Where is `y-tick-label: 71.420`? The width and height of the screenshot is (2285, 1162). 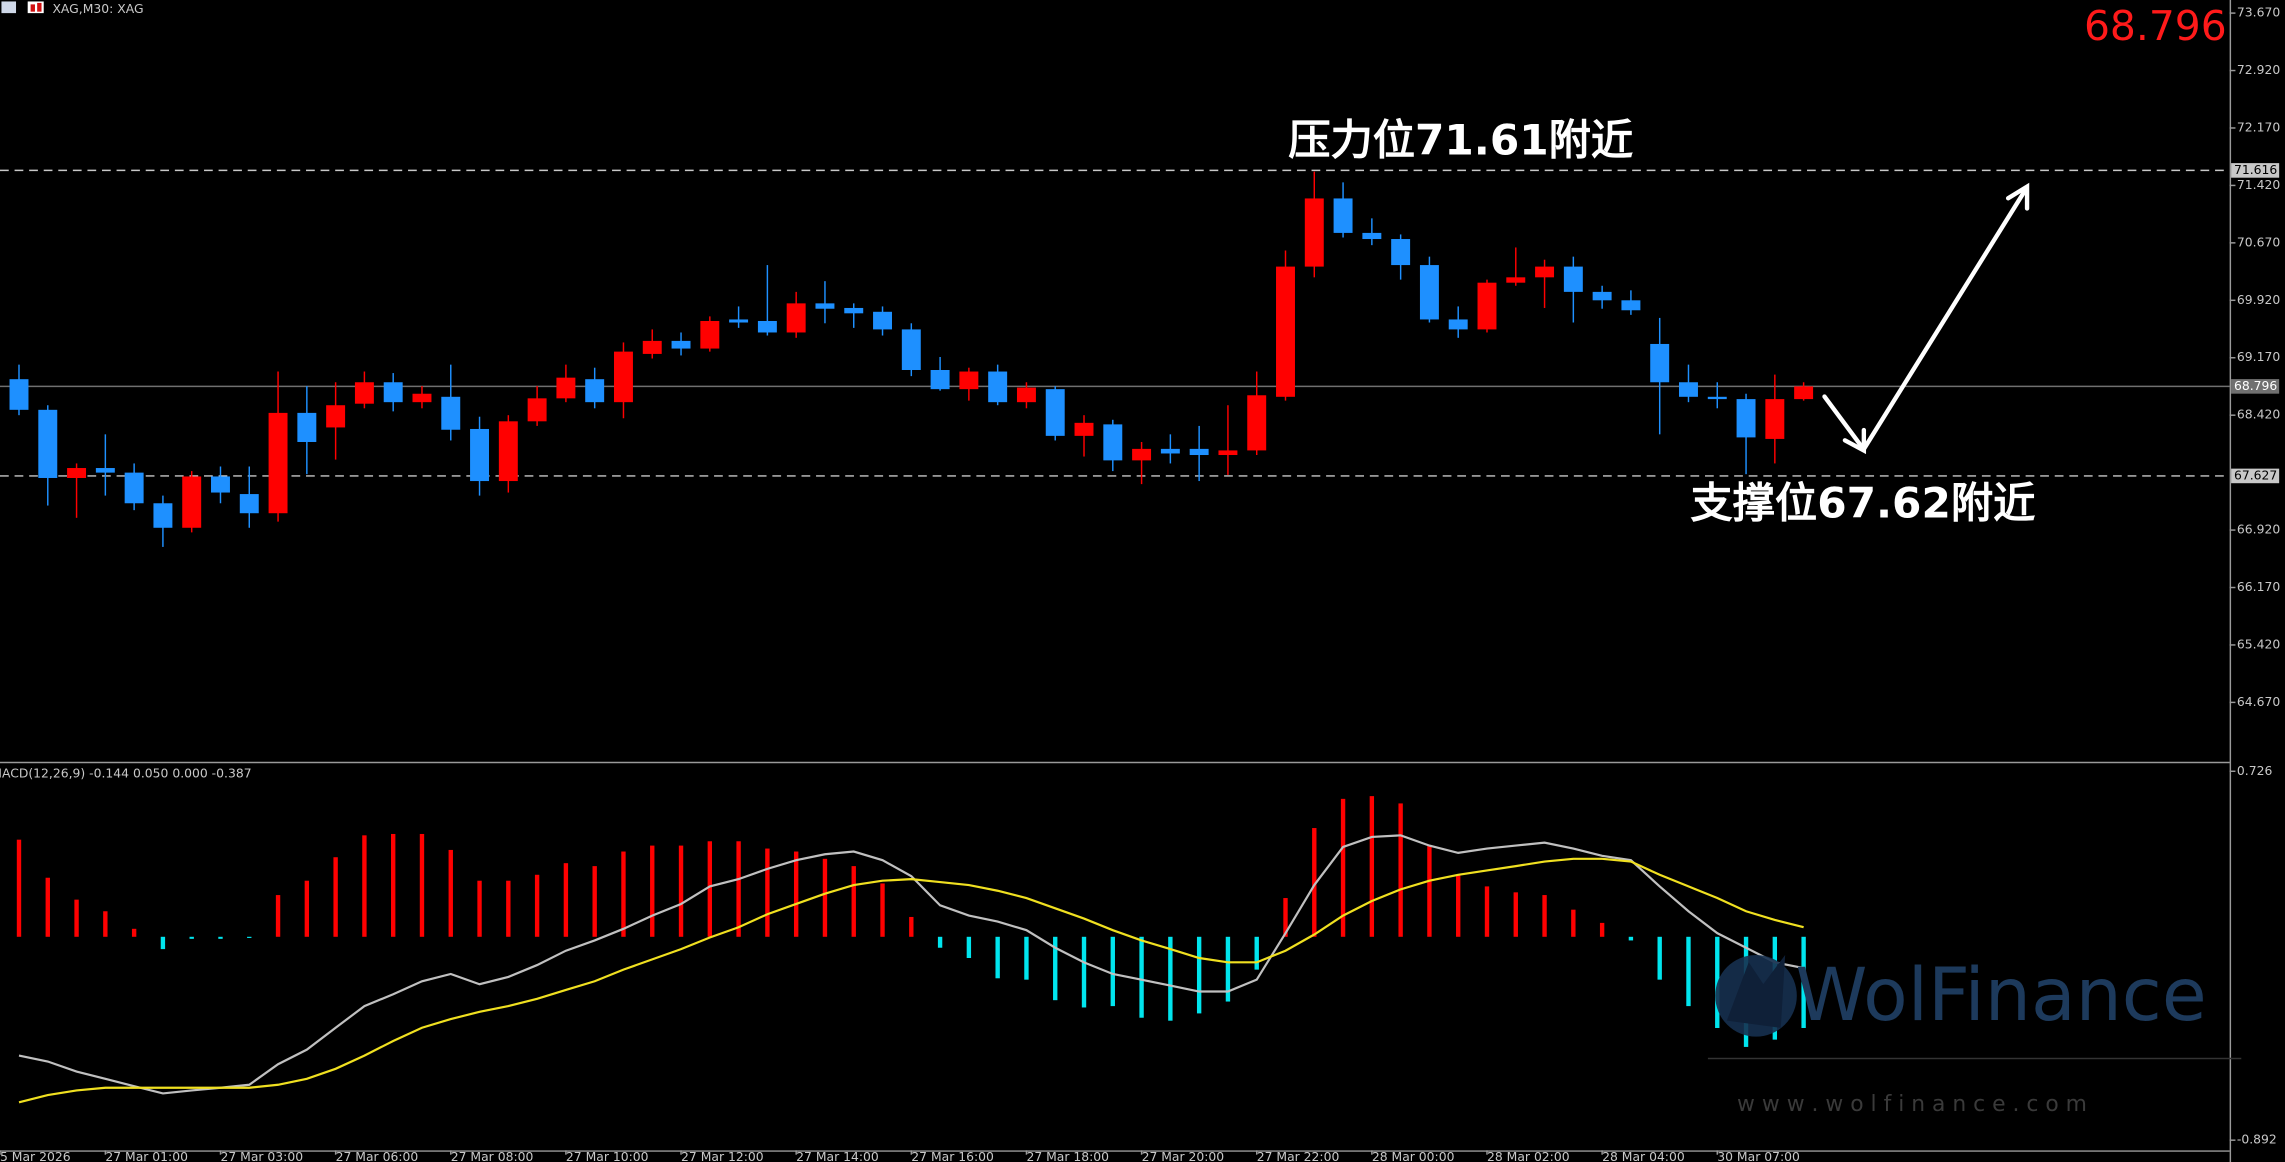 y-tick-label: 71.420 is located at coordinates (2258, 185).